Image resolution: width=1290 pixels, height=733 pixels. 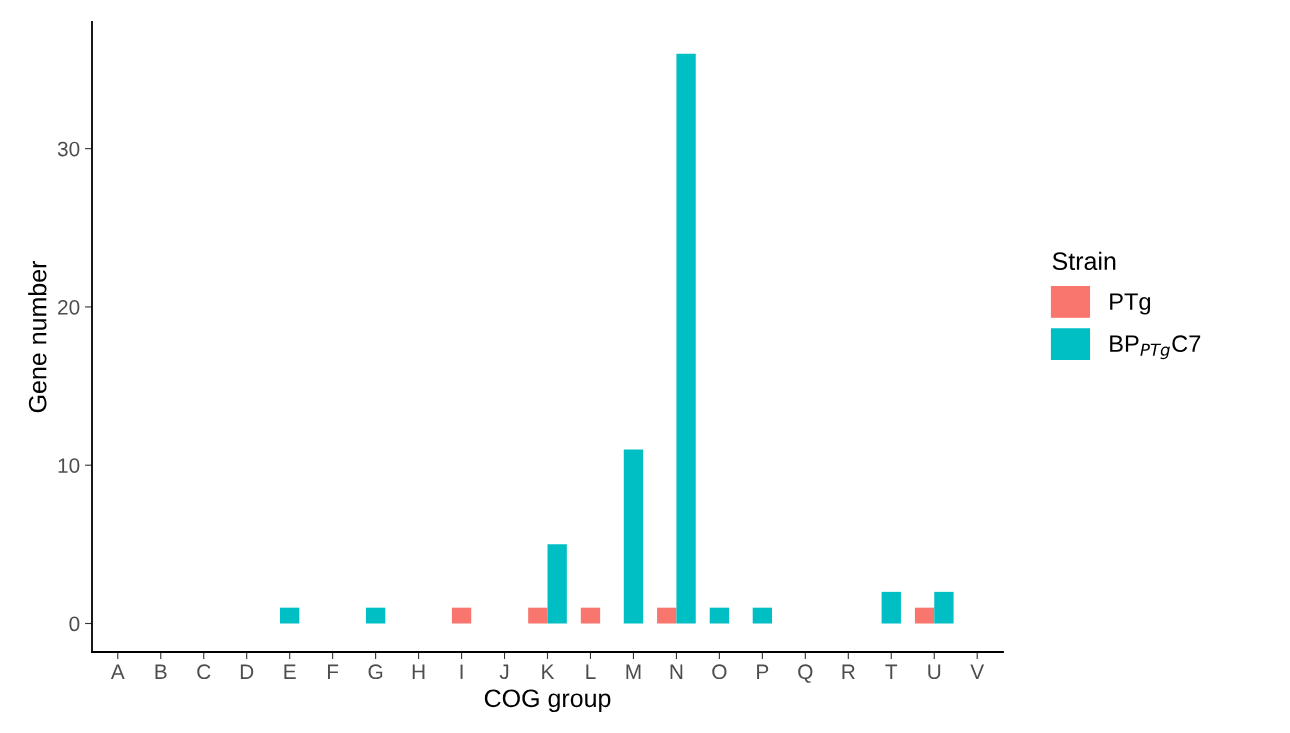 I want to click on x-tick-label: E, so click(x=290, y=671).